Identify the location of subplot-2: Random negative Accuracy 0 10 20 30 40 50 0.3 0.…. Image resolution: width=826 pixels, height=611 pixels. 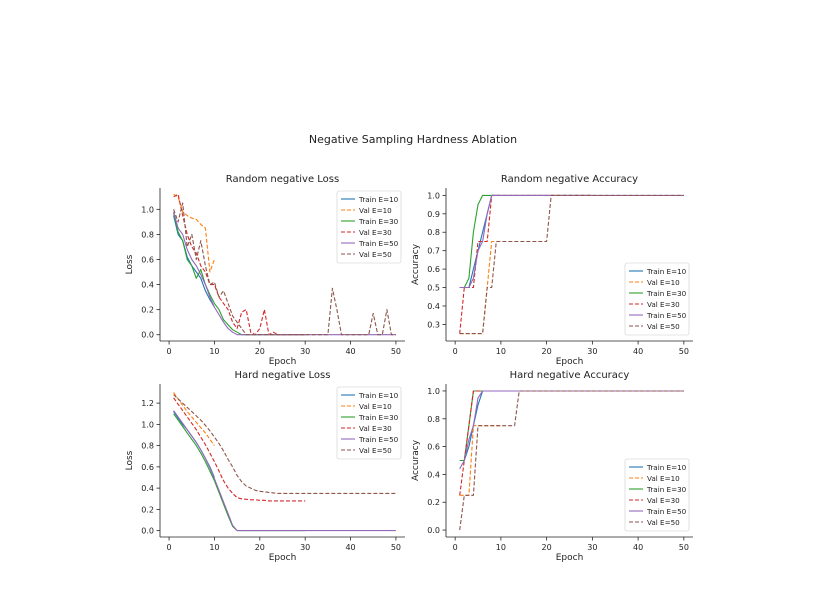
(552, 270).